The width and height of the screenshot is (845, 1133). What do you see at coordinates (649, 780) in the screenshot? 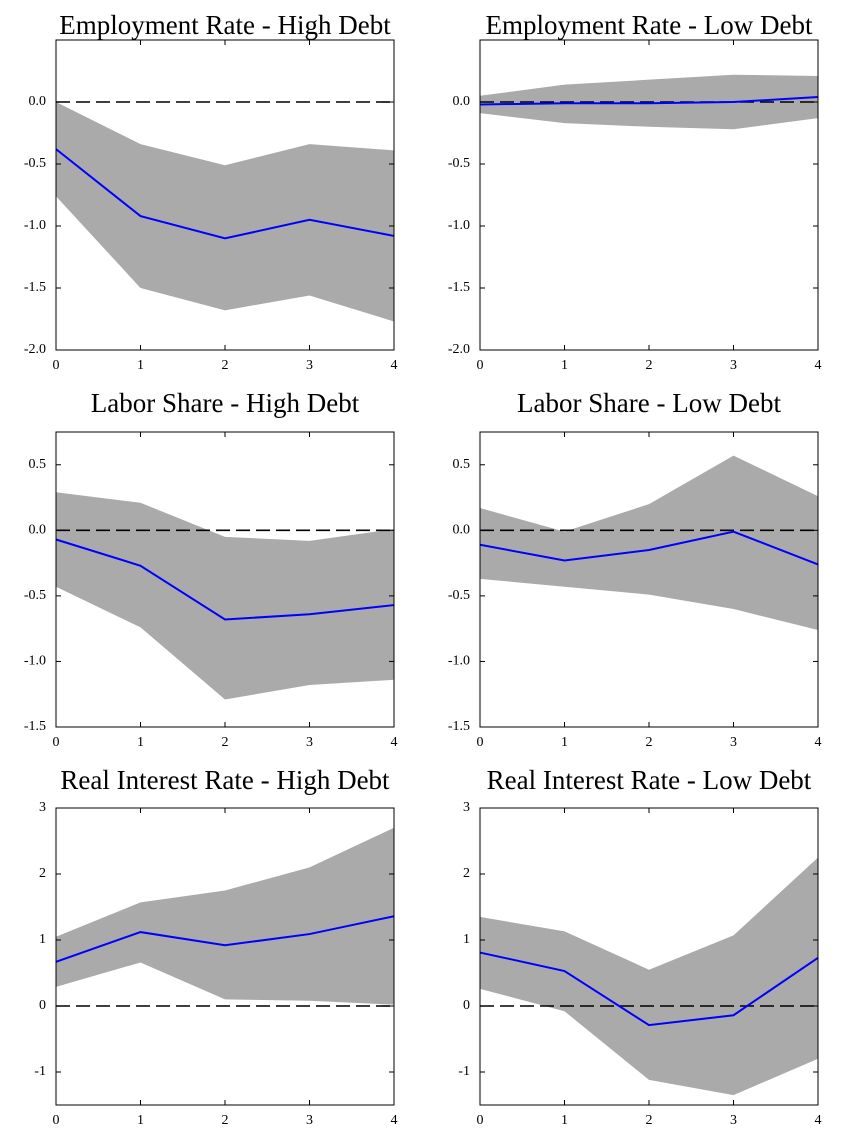
I see `panel-title: Real Interest Rate - Low Debt` at bounding box center [649, 780].